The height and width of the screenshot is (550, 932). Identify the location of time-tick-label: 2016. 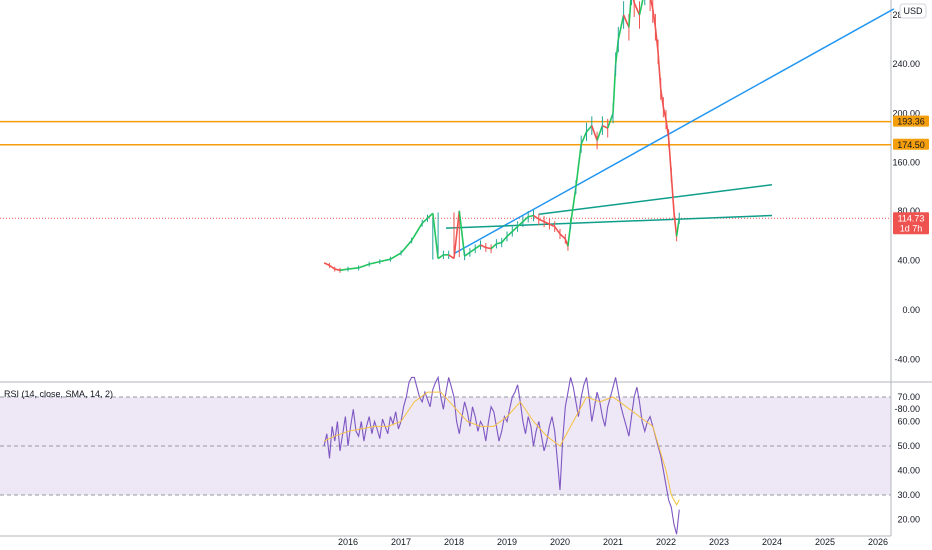
(348, 542).